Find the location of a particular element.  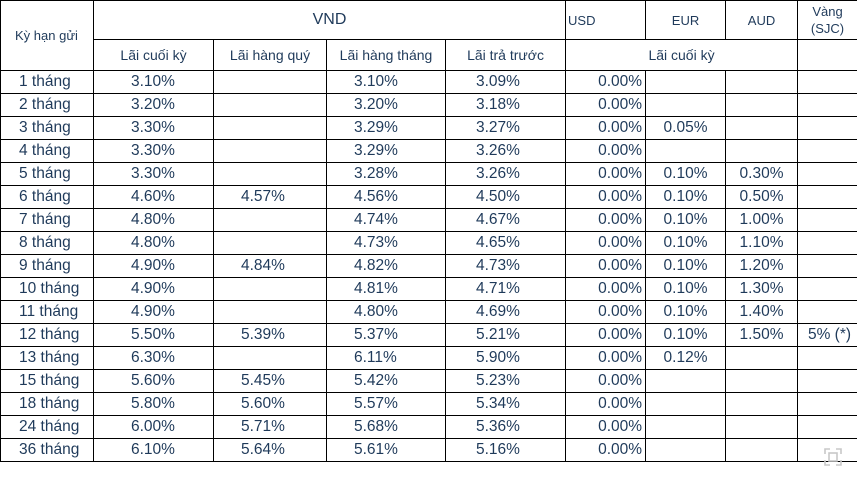

table-row: 15 tháng 5.60% 5.45% 5.42% 5.23% 0.00% is located at coordinates (428, 381).